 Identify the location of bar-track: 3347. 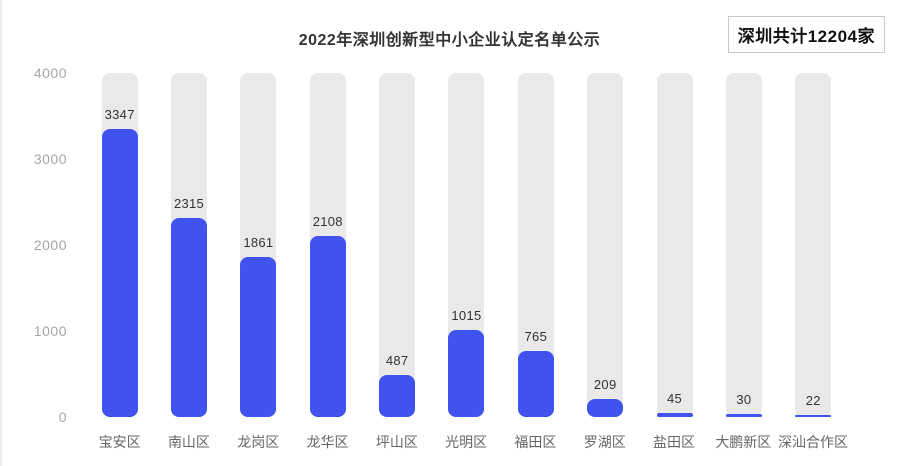
(119, 245).